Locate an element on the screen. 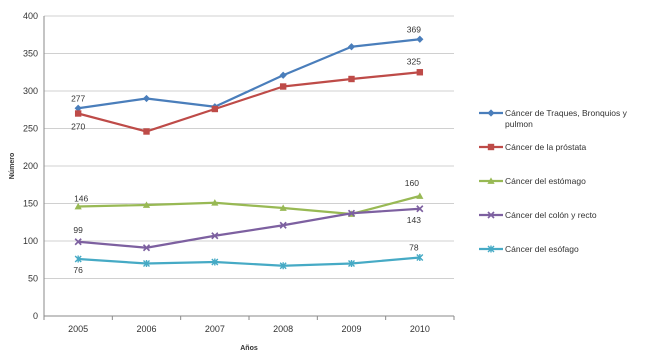 This screenshot has height=355, width=654. legend-label: Cáncer de Traques, Bronquios y pulmon is located at coordinates (566, 118).